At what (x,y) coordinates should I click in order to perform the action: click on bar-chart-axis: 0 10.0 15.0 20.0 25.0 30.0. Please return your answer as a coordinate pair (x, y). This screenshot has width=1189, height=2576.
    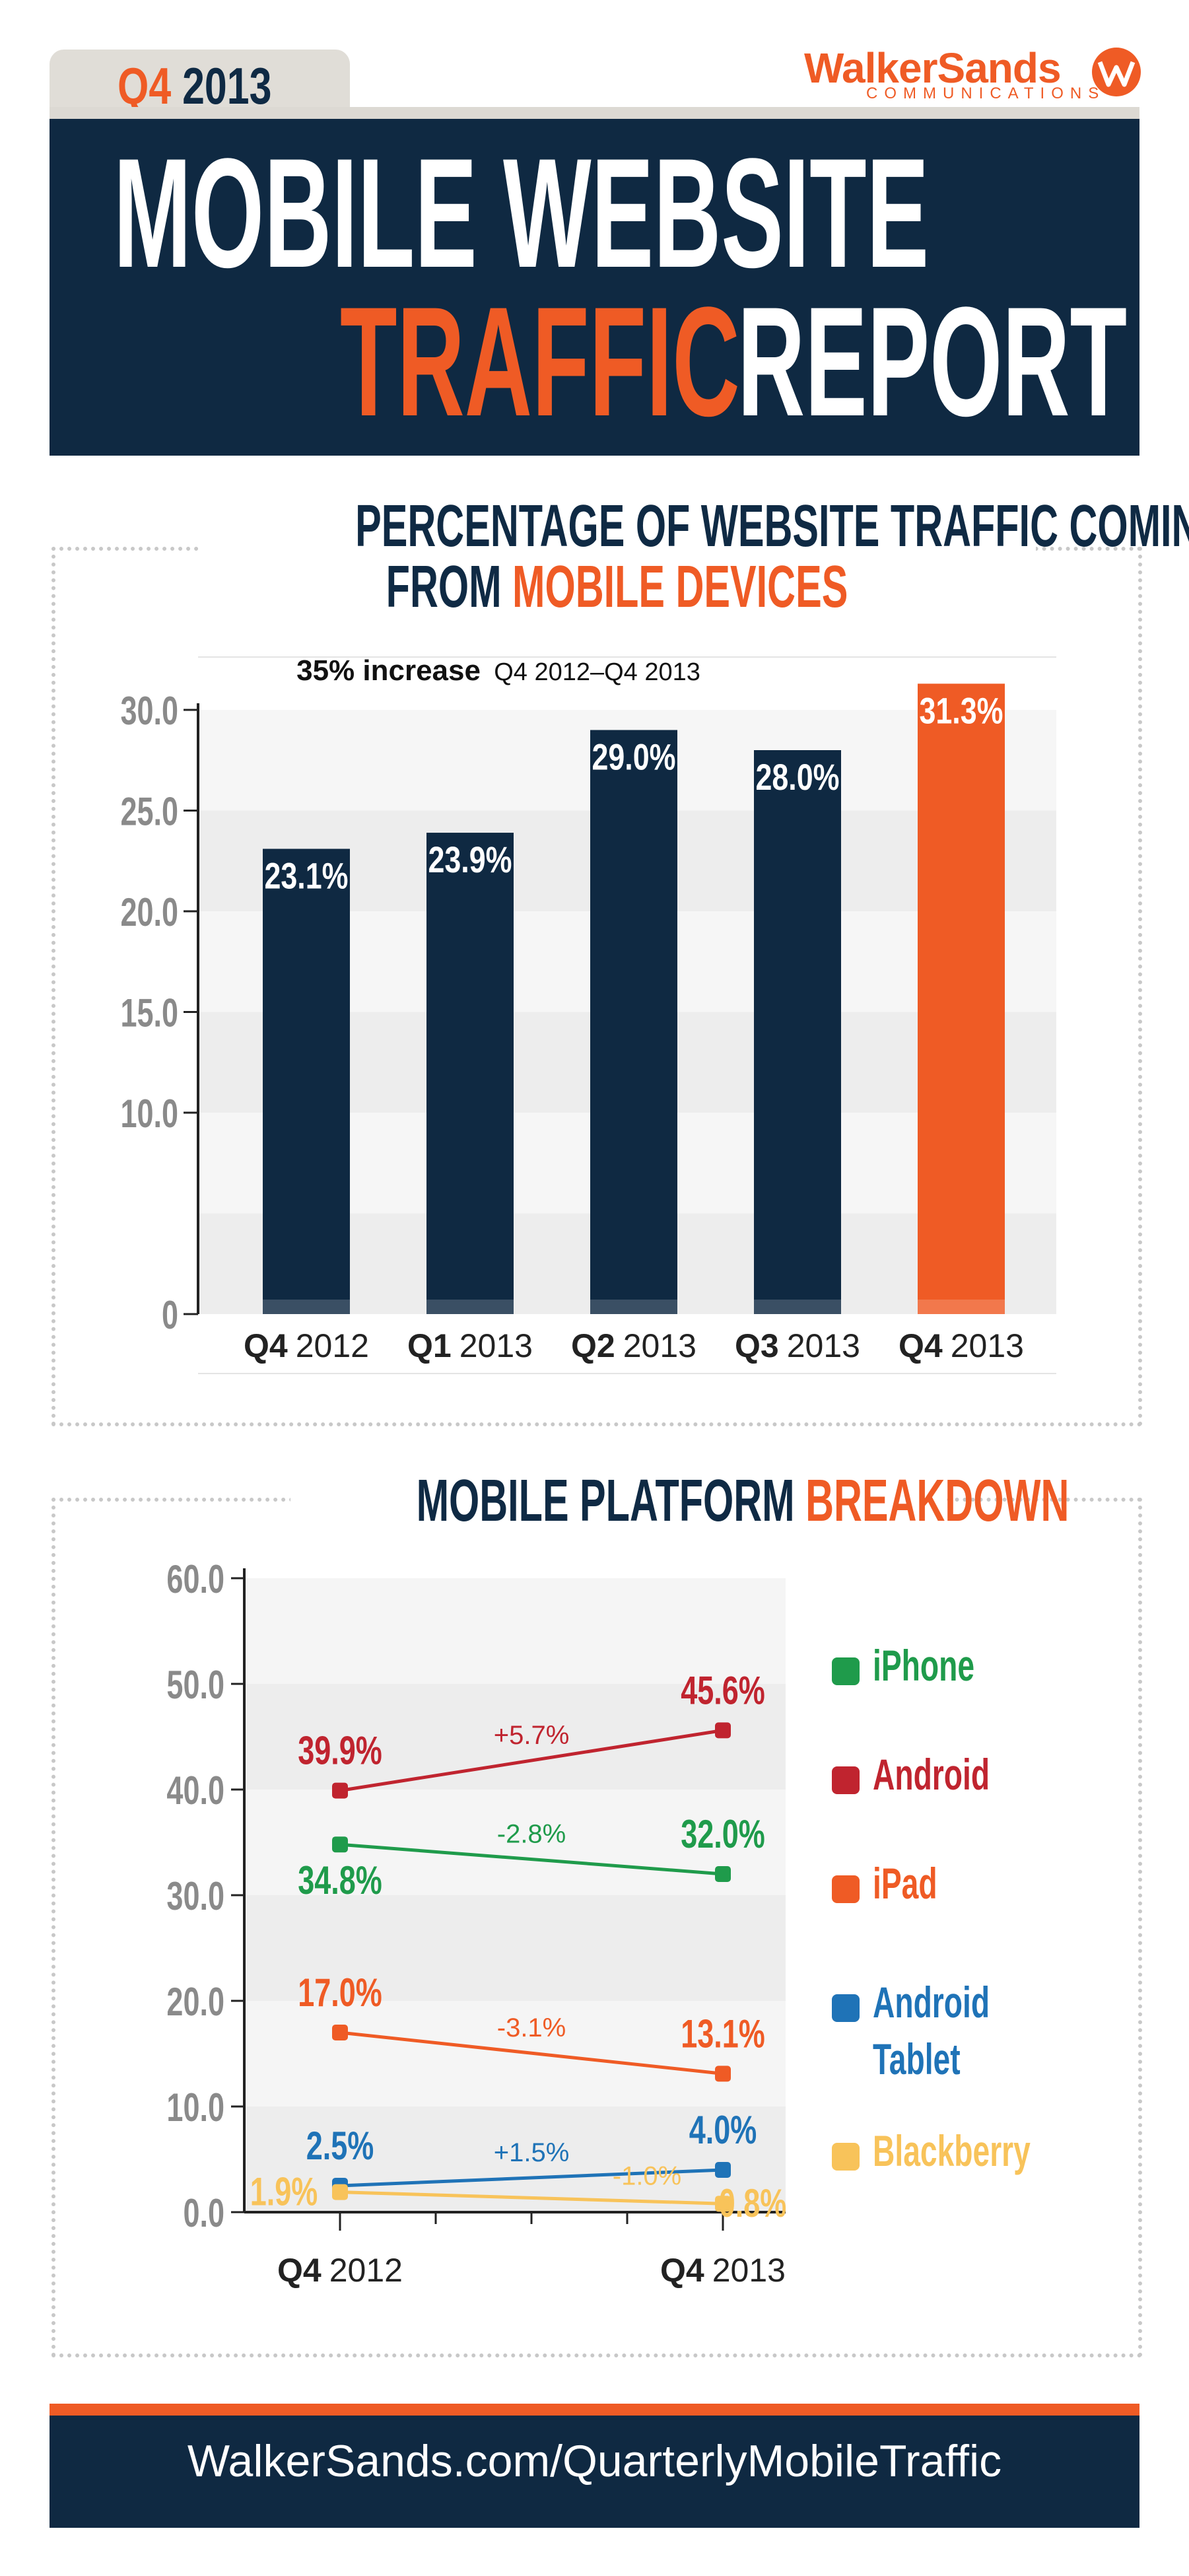
    Looking at the image, I should click on (159, 1014).